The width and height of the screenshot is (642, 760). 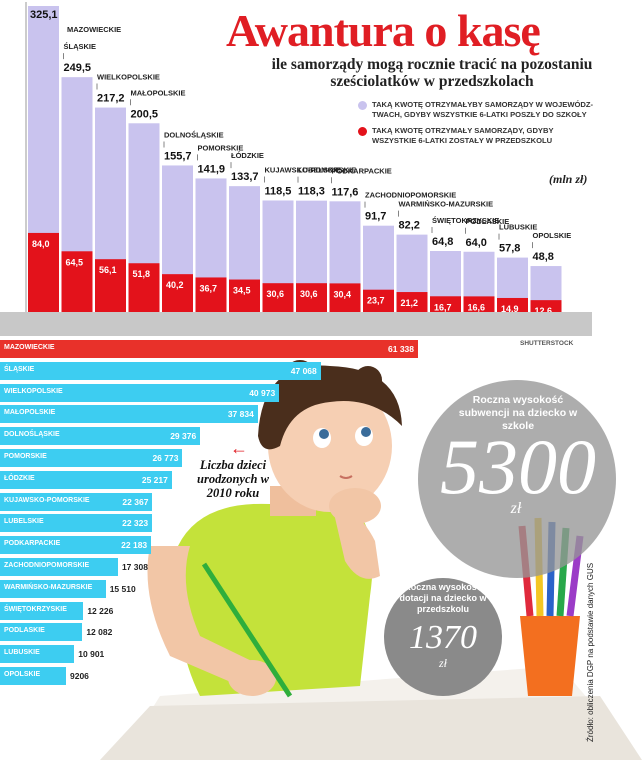 What do you see at coordinates (368, 380) in the screenshot?
I see `hair-bun-right` at bounding box center [368, 380].